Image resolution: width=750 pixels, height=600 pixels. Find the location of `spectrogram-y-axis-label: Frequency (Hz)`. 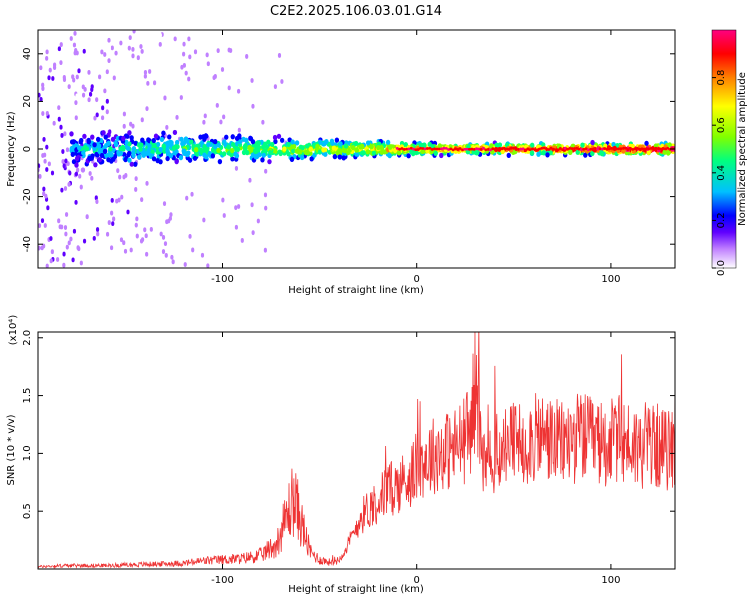

spectrogram-y-axis-label: Frequency (Hz) is located at coordinates (11, 149).